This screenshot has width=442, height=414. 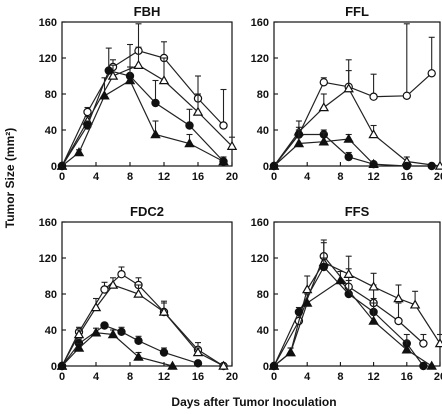 I want to click on series-open-triangle-ffs, so click(x=355, y=304).